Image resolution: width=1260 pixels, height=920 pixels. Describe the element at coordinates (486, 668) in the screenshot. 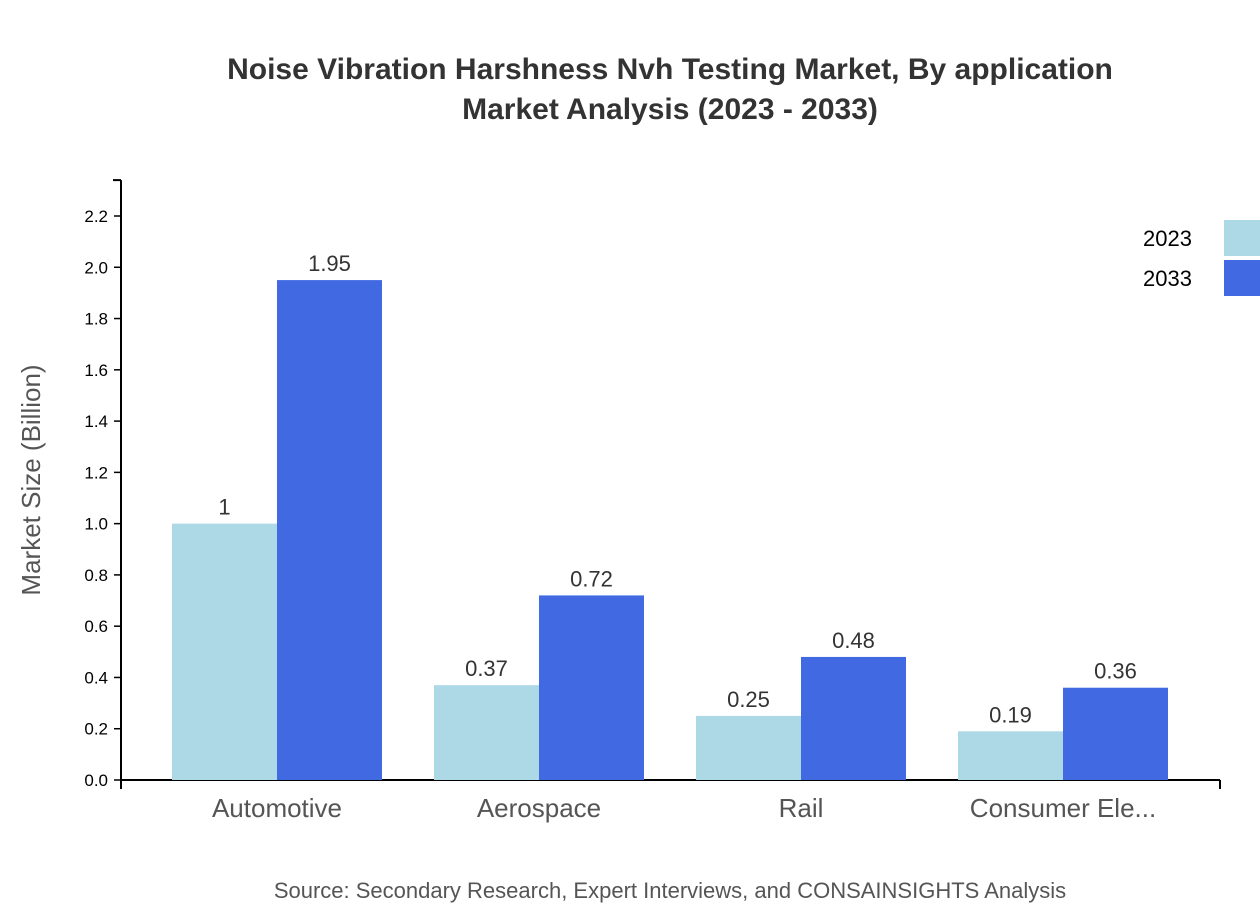

I see `bar-data-label: 0.37` at that location.